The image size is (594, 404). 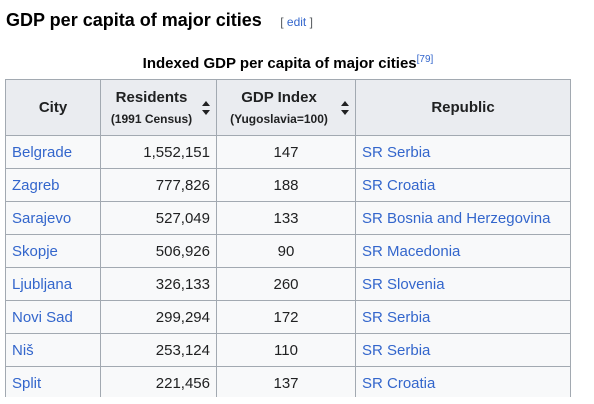 I want to click on table-row: Split 221,456 137 SR Croatia, so click(x=288, y=383).